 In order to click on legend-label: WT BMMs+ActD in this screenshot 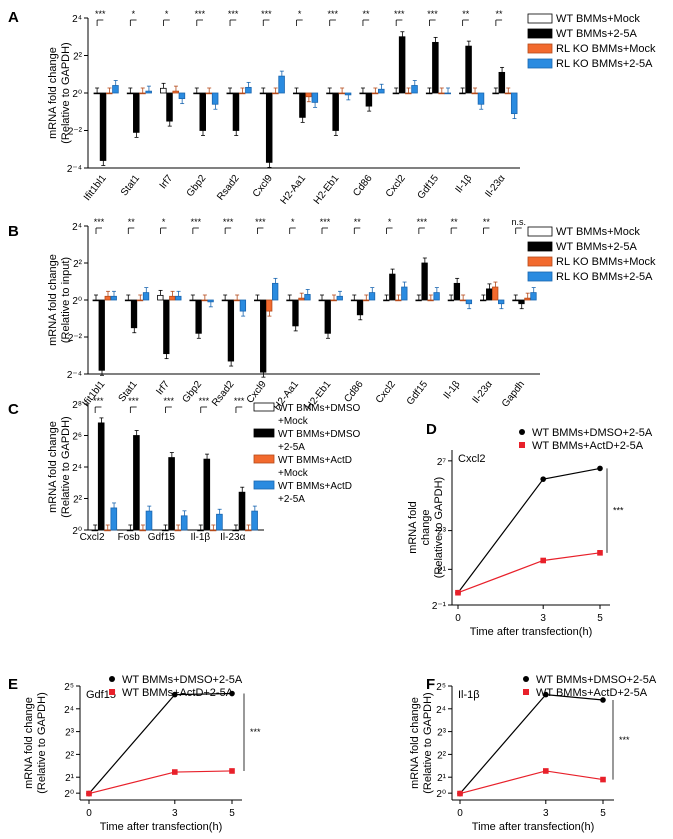, I will do `click(315, 460)`.